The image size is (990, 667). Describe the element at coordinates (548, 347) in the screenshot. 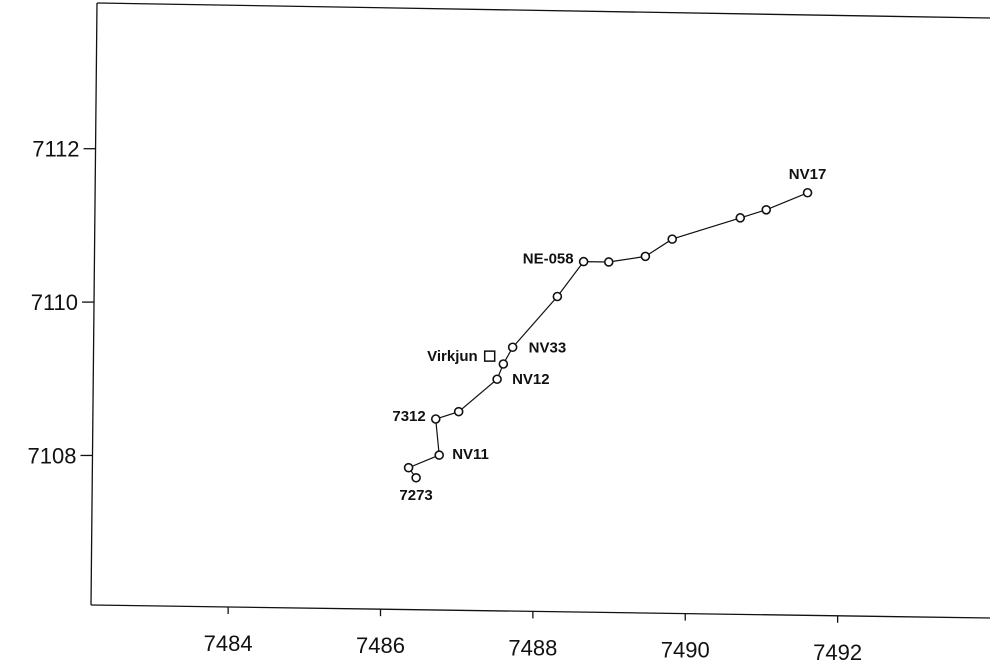

I see `point-label: NV33` at that location.